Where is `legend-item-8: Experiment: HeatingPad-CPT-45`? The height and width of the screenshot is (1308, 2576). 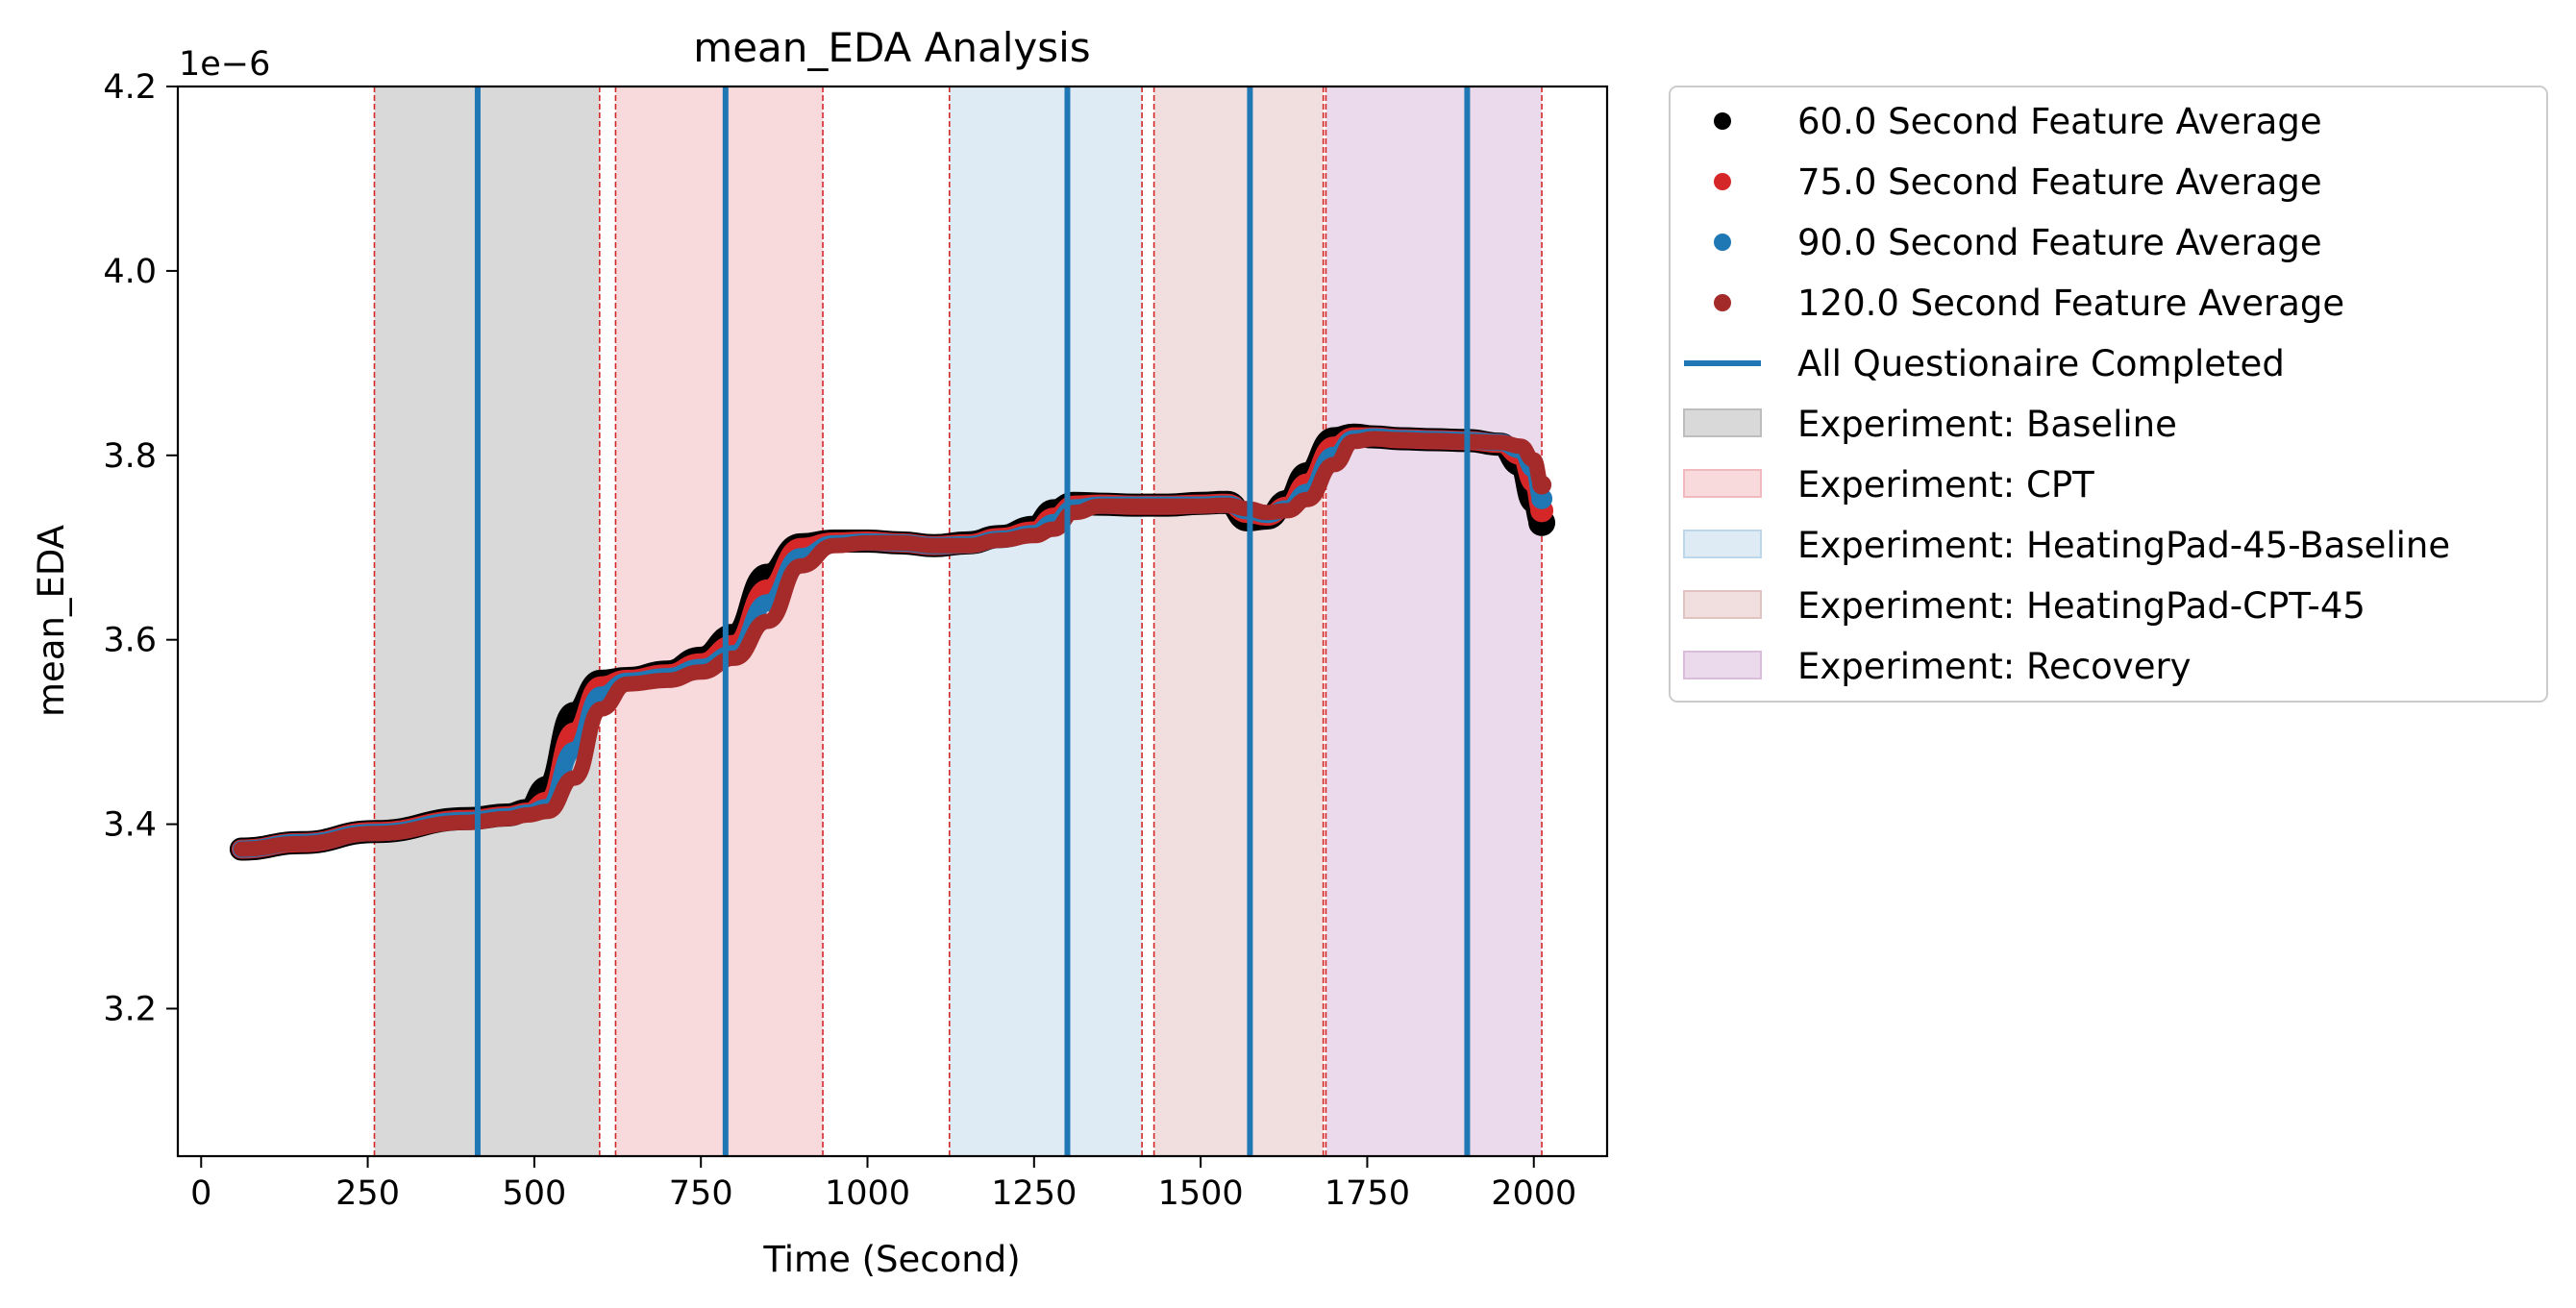 legend-item-8: Experiment: HeatingPad-CPT-45 is located at coordinates (2024, 606).